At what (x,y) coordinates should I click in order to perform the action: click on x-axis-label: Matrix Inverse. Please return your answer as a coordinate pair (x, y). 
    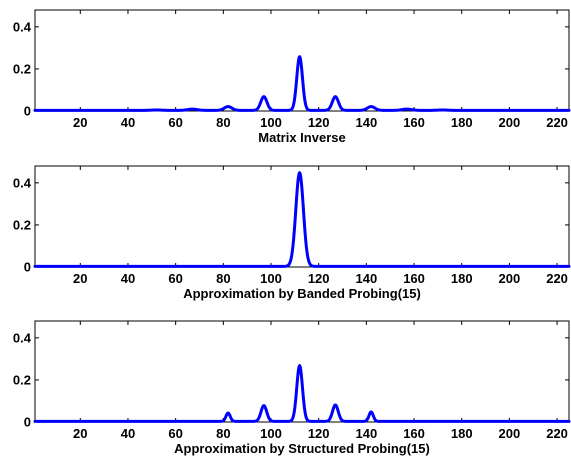
    Looking at the image, I should click on (301, 137).